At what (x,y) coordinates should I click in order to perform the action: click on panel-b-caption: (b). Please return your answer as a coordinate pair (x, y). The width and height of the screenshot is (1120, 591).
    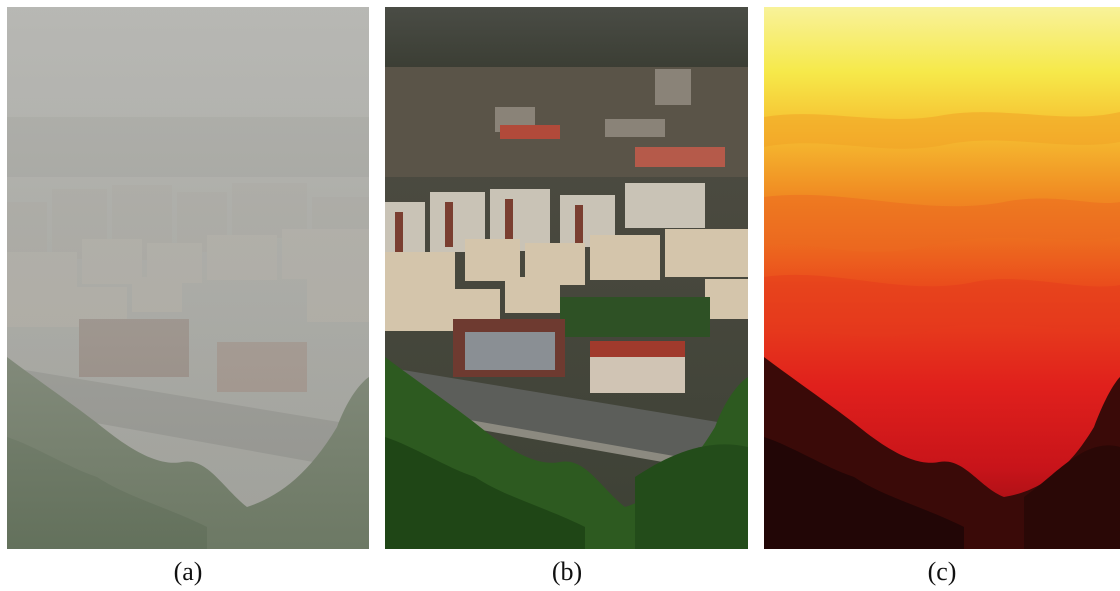
    Looking at the image, I should click on (567, 571).